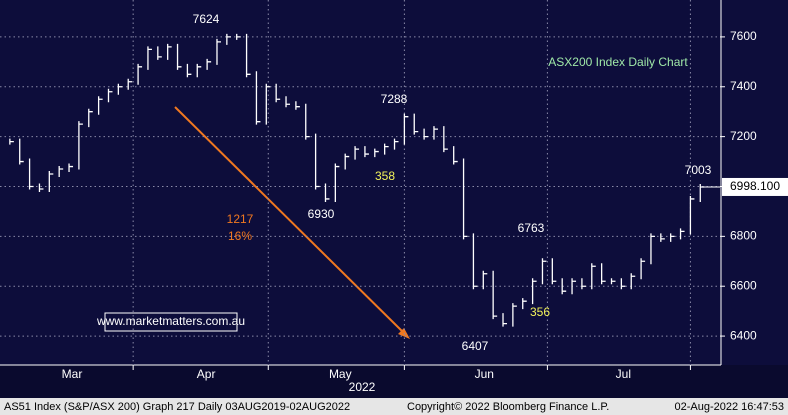 Image resolution: width=788 pixels, height=415 pixels. I want to click on annotation: 358, so click(385, 176).